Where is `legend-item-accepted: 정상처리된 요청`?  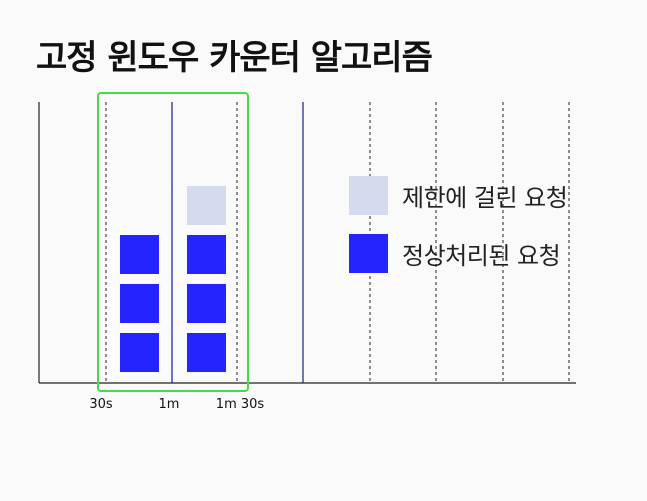
legend-item-accepted: 정상처리된 요청 is located at coordinates (455, 253).